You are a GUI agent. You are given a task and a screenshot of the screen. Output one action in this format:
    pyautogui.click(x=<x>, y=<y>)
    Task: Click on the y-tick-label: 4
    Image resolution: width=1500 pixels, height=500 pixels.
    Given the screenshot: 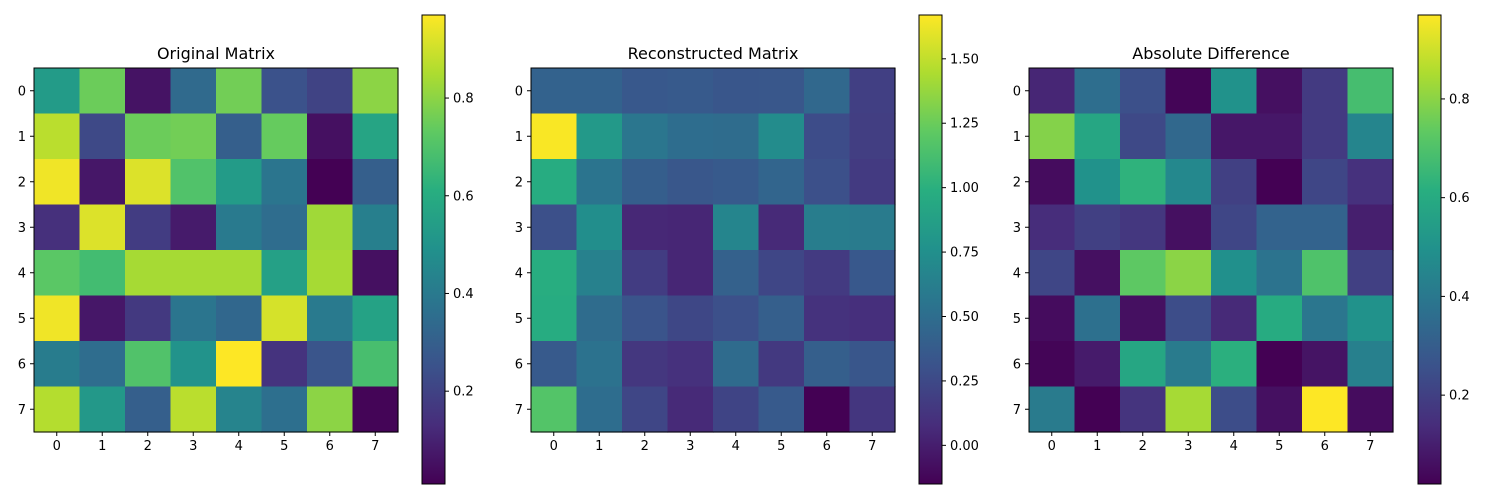 What is the action you would take?
    pyautogui.click(x=519, y=273)
    